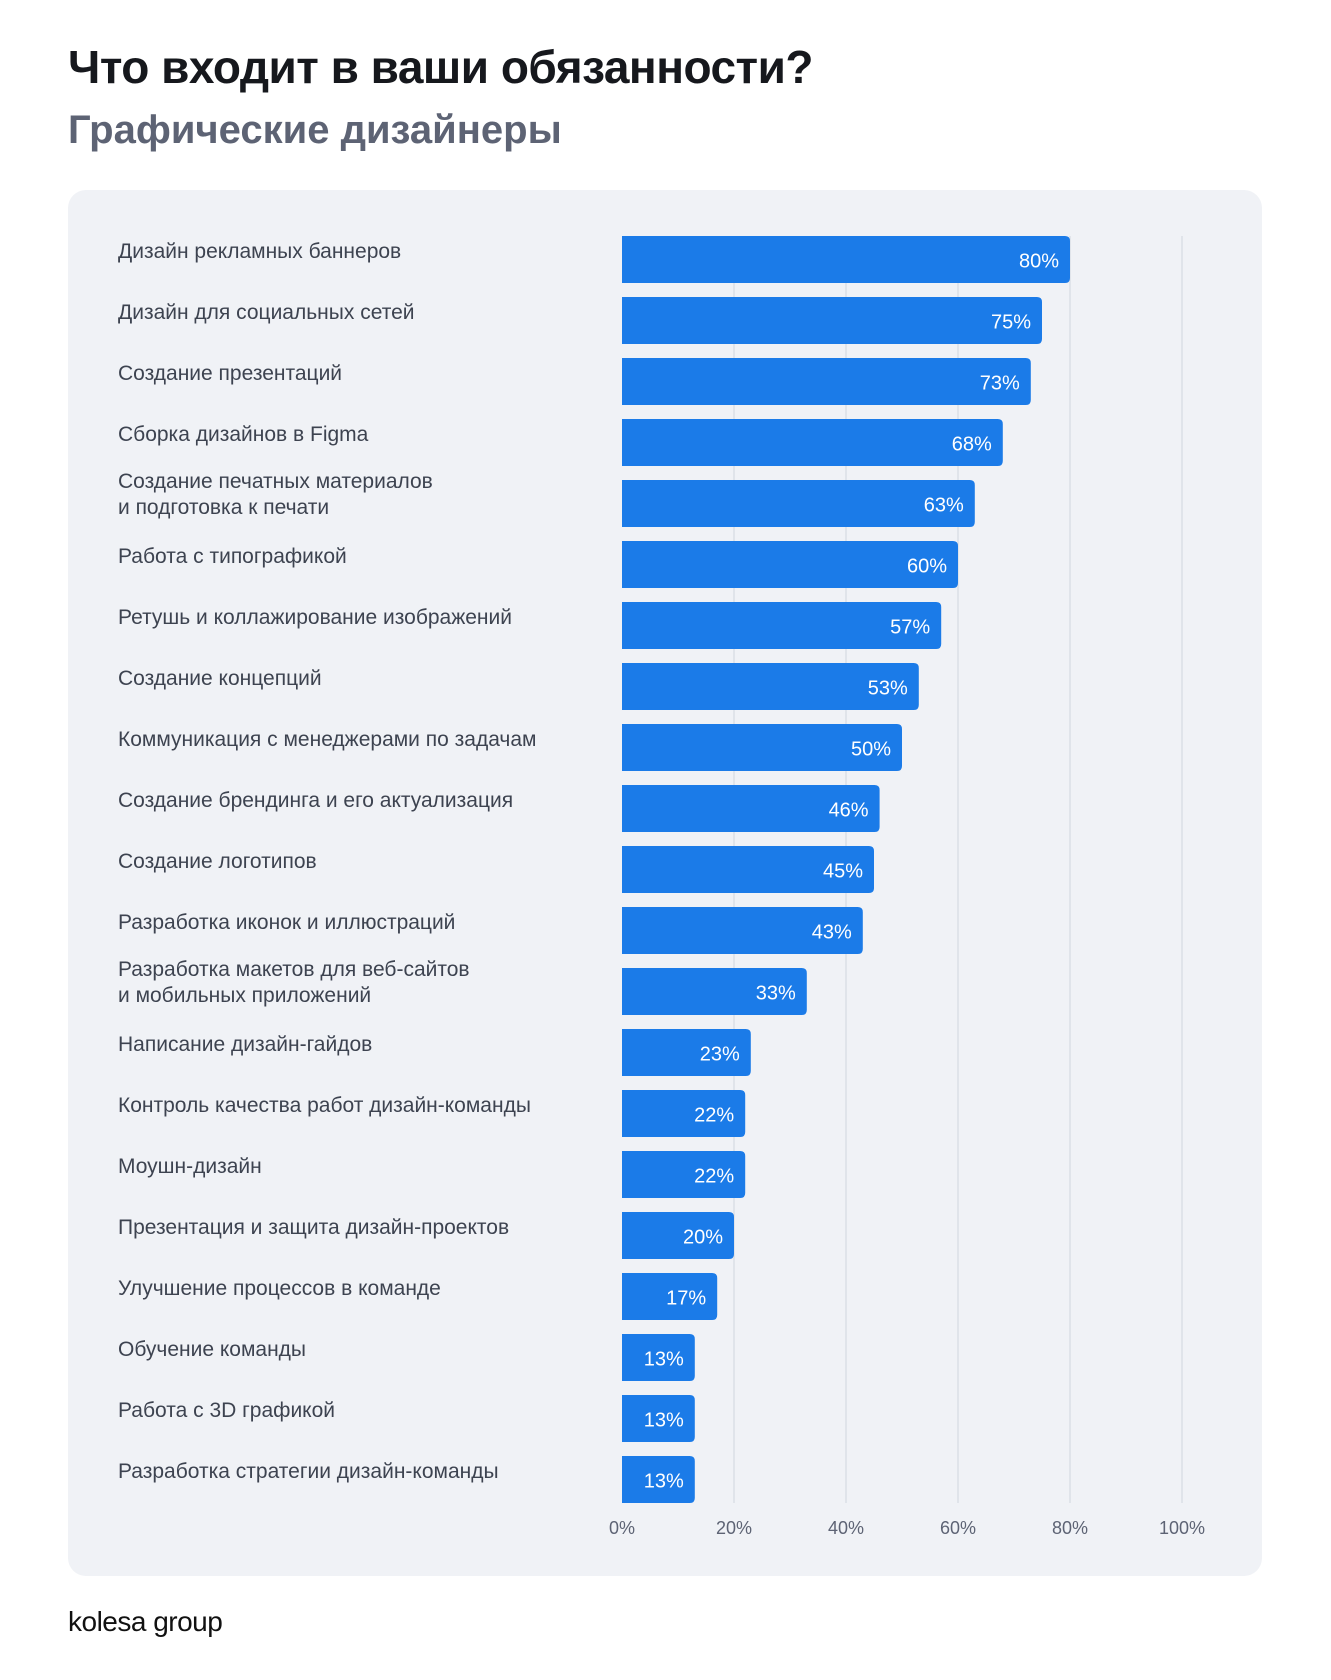  Describe the element at coordinates (720, 1055) in the screenshot. I see `bar-value-label: 23%` at that location.